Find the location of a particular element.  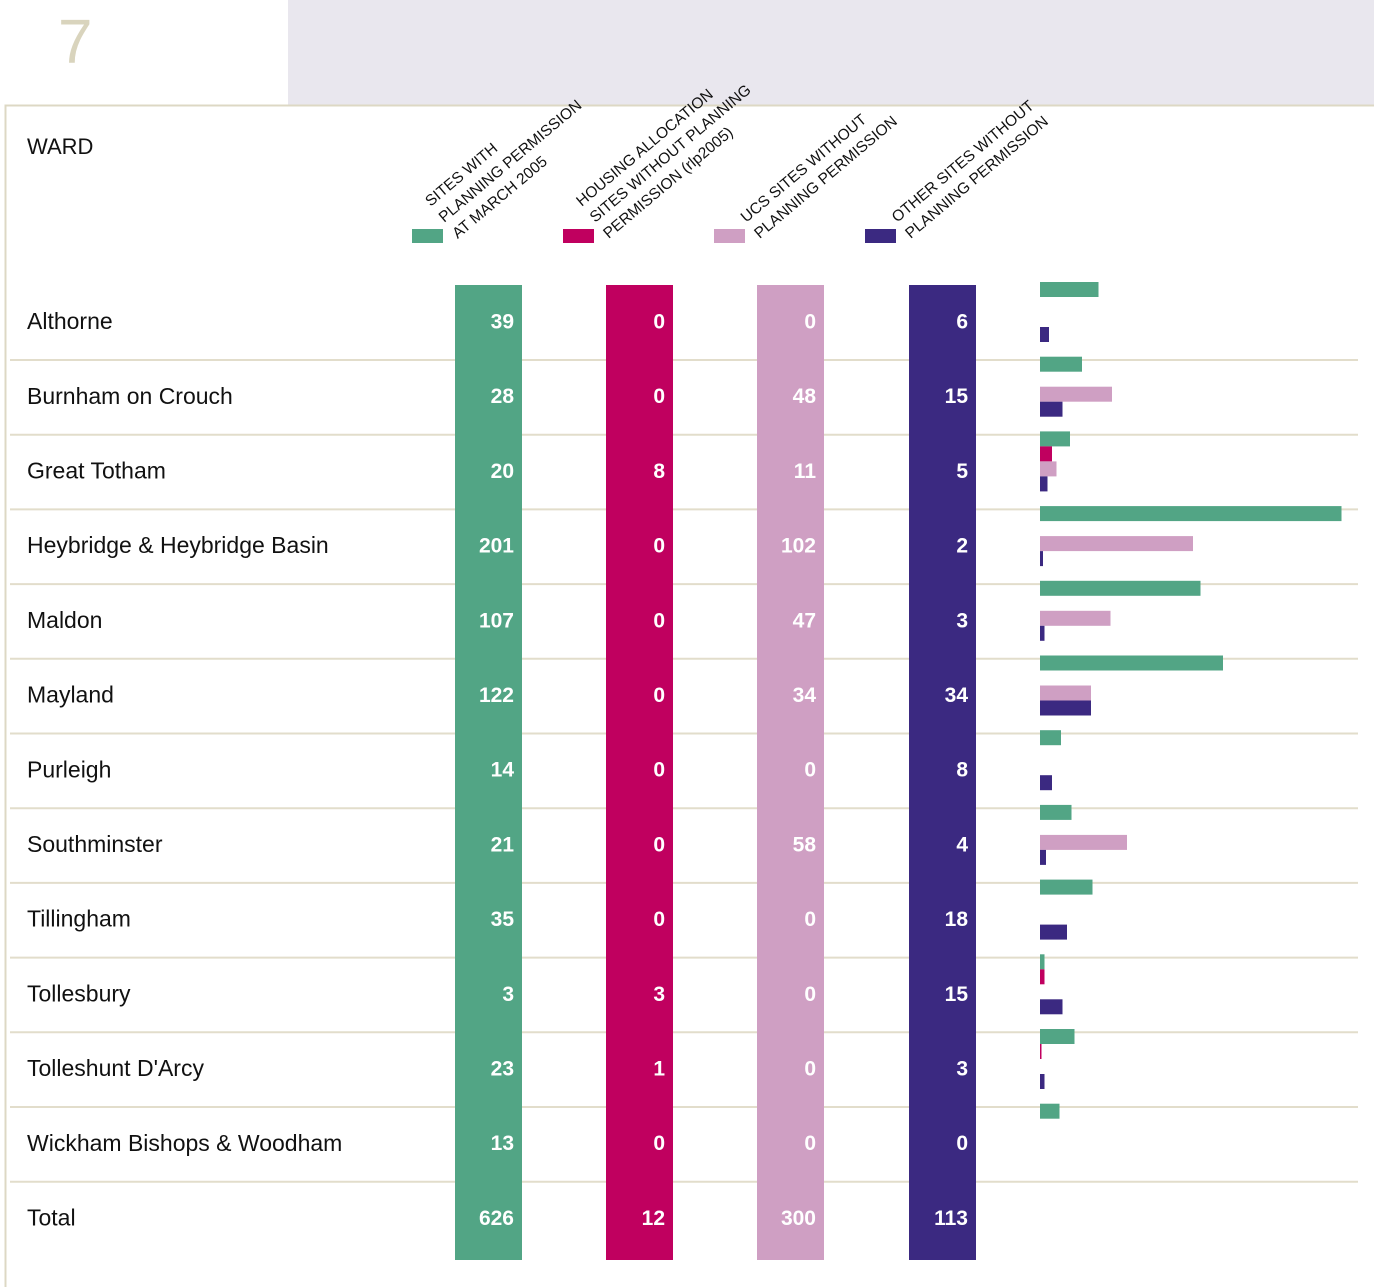

cell-value: 23 is located at coordinates (502, 1069).